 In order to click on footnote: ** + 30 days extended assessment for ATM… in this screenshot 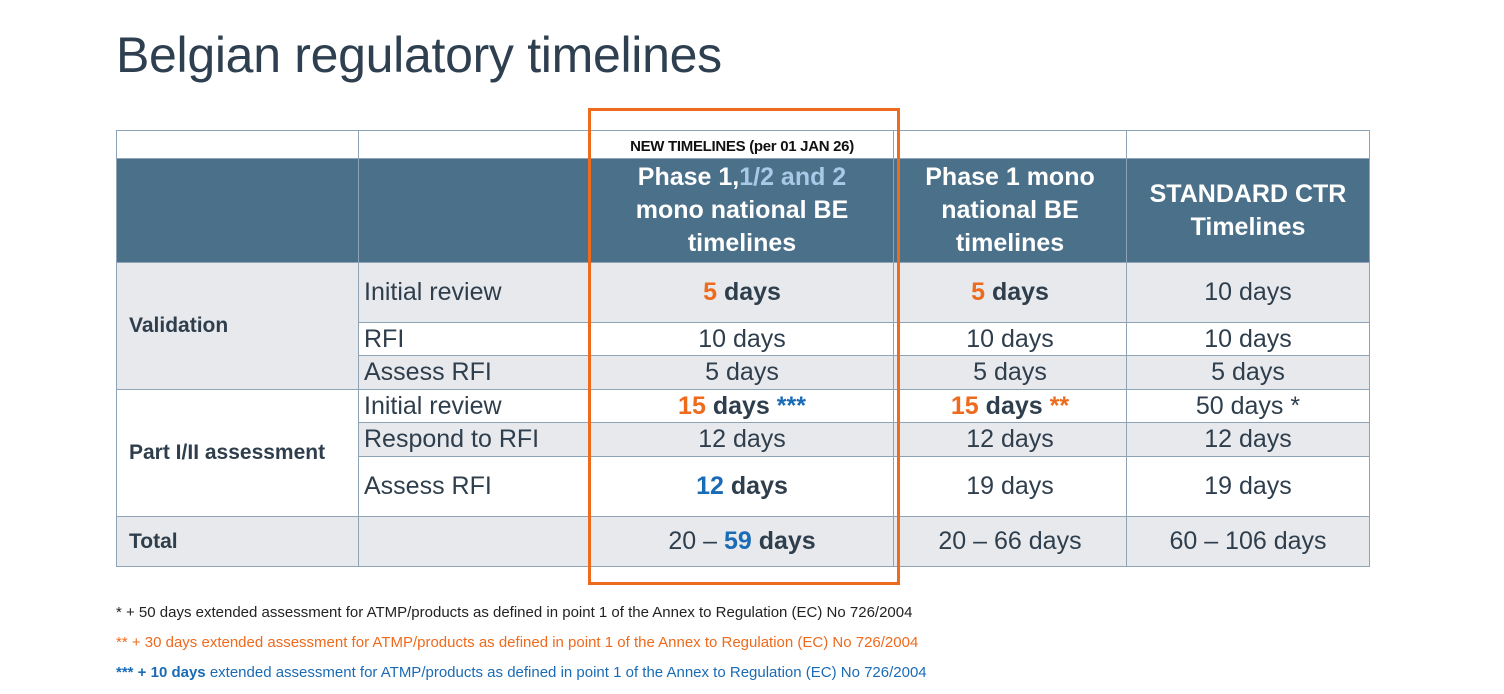, I will do `click(517, 642)`.